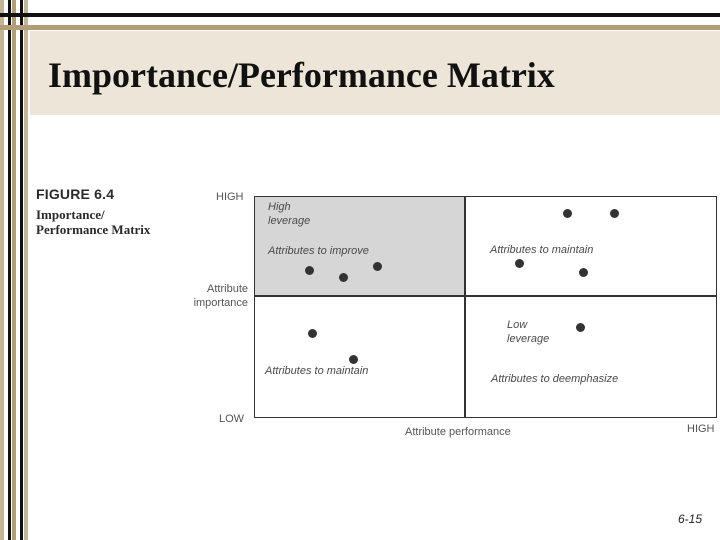 The image size is (720, 540). Describe the element at coordinates (465, 307) in the screenshot. I see `matrix-vertical-divider` at that location.